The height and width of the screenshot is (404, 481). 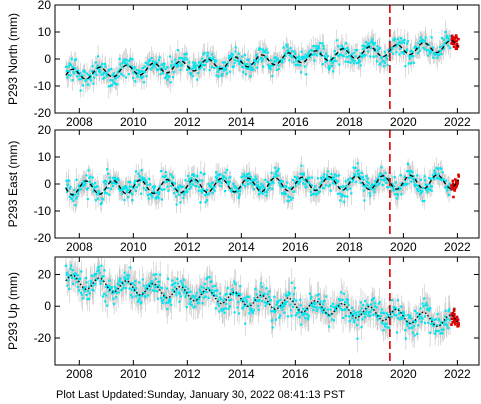 I want to click on x-tick-label: 2022, so click(x=457, y=247).